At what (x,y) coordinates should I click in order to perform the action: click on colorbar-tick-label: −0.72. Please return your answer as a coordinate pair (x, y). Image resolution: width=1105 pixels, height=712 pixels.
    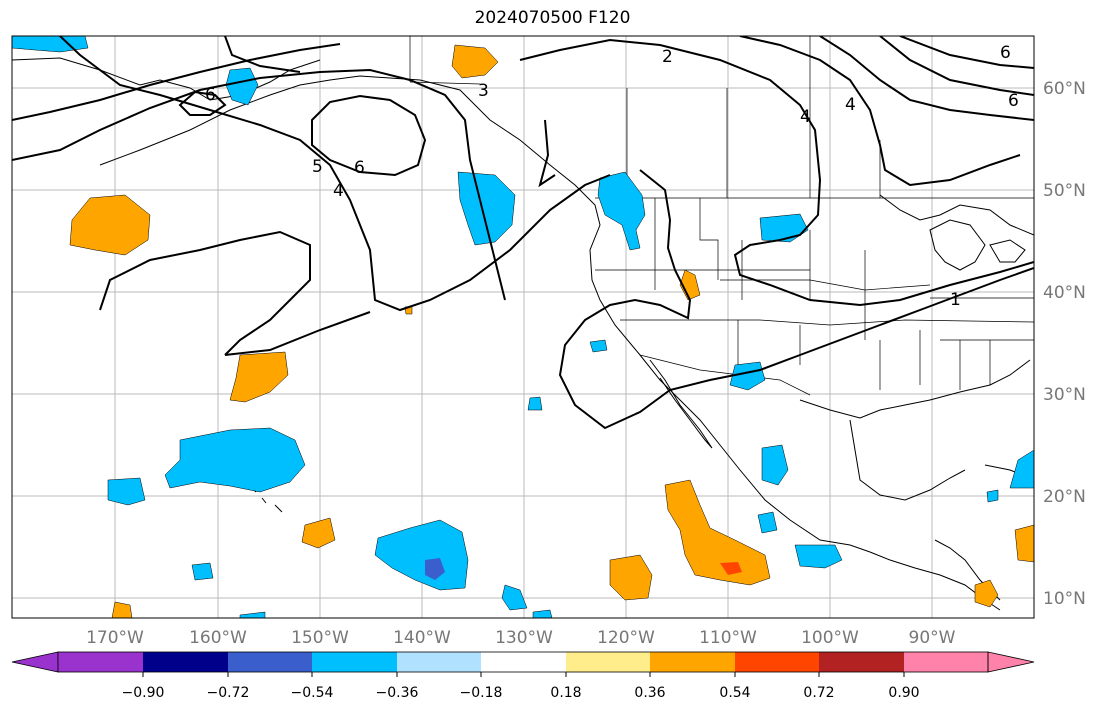
    Looking at the image, I should click on (228, 693).